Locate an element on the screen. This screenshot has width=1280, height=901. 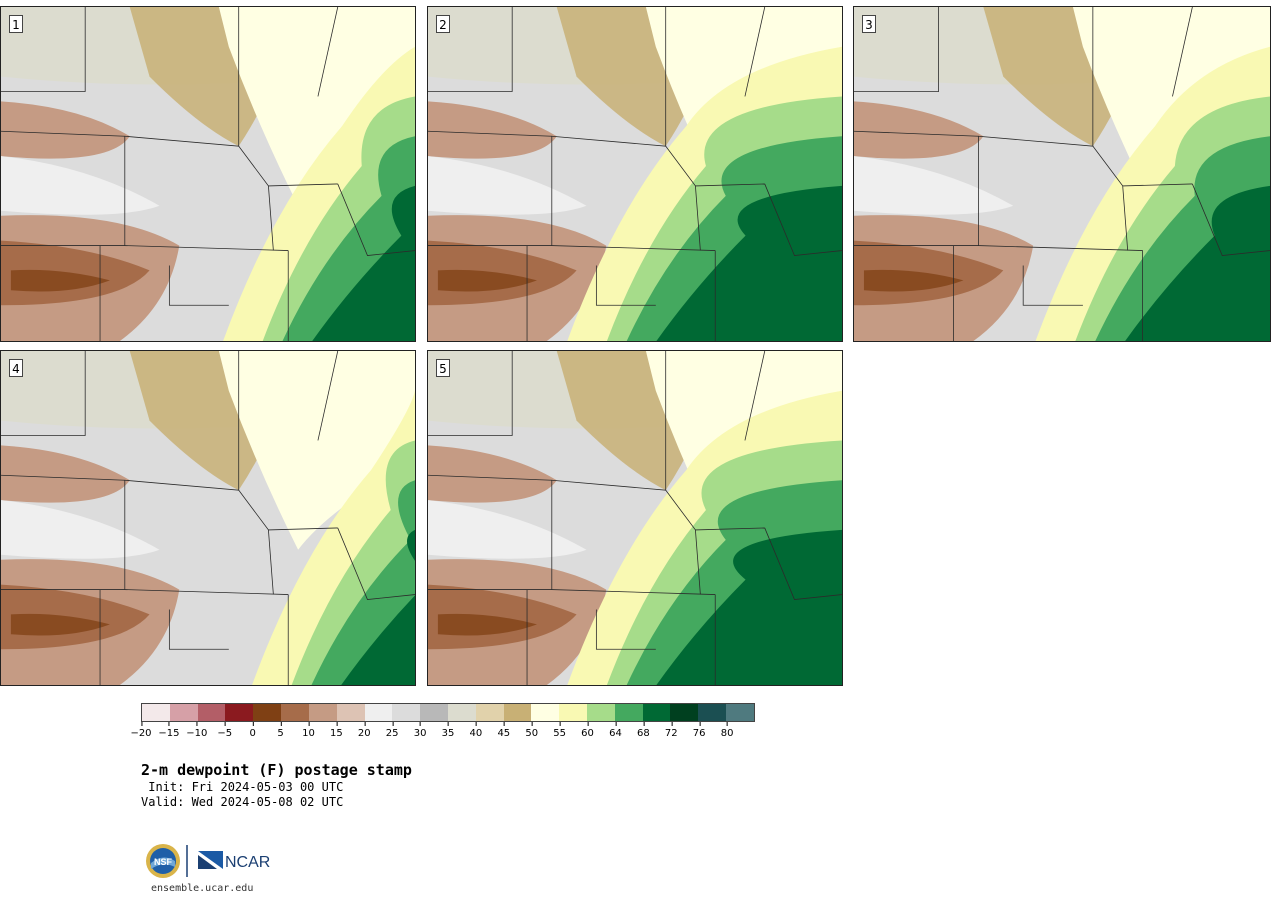
figure-title: 2-m dewpoint (F) postage stamp is located at coordinates (276, 770).